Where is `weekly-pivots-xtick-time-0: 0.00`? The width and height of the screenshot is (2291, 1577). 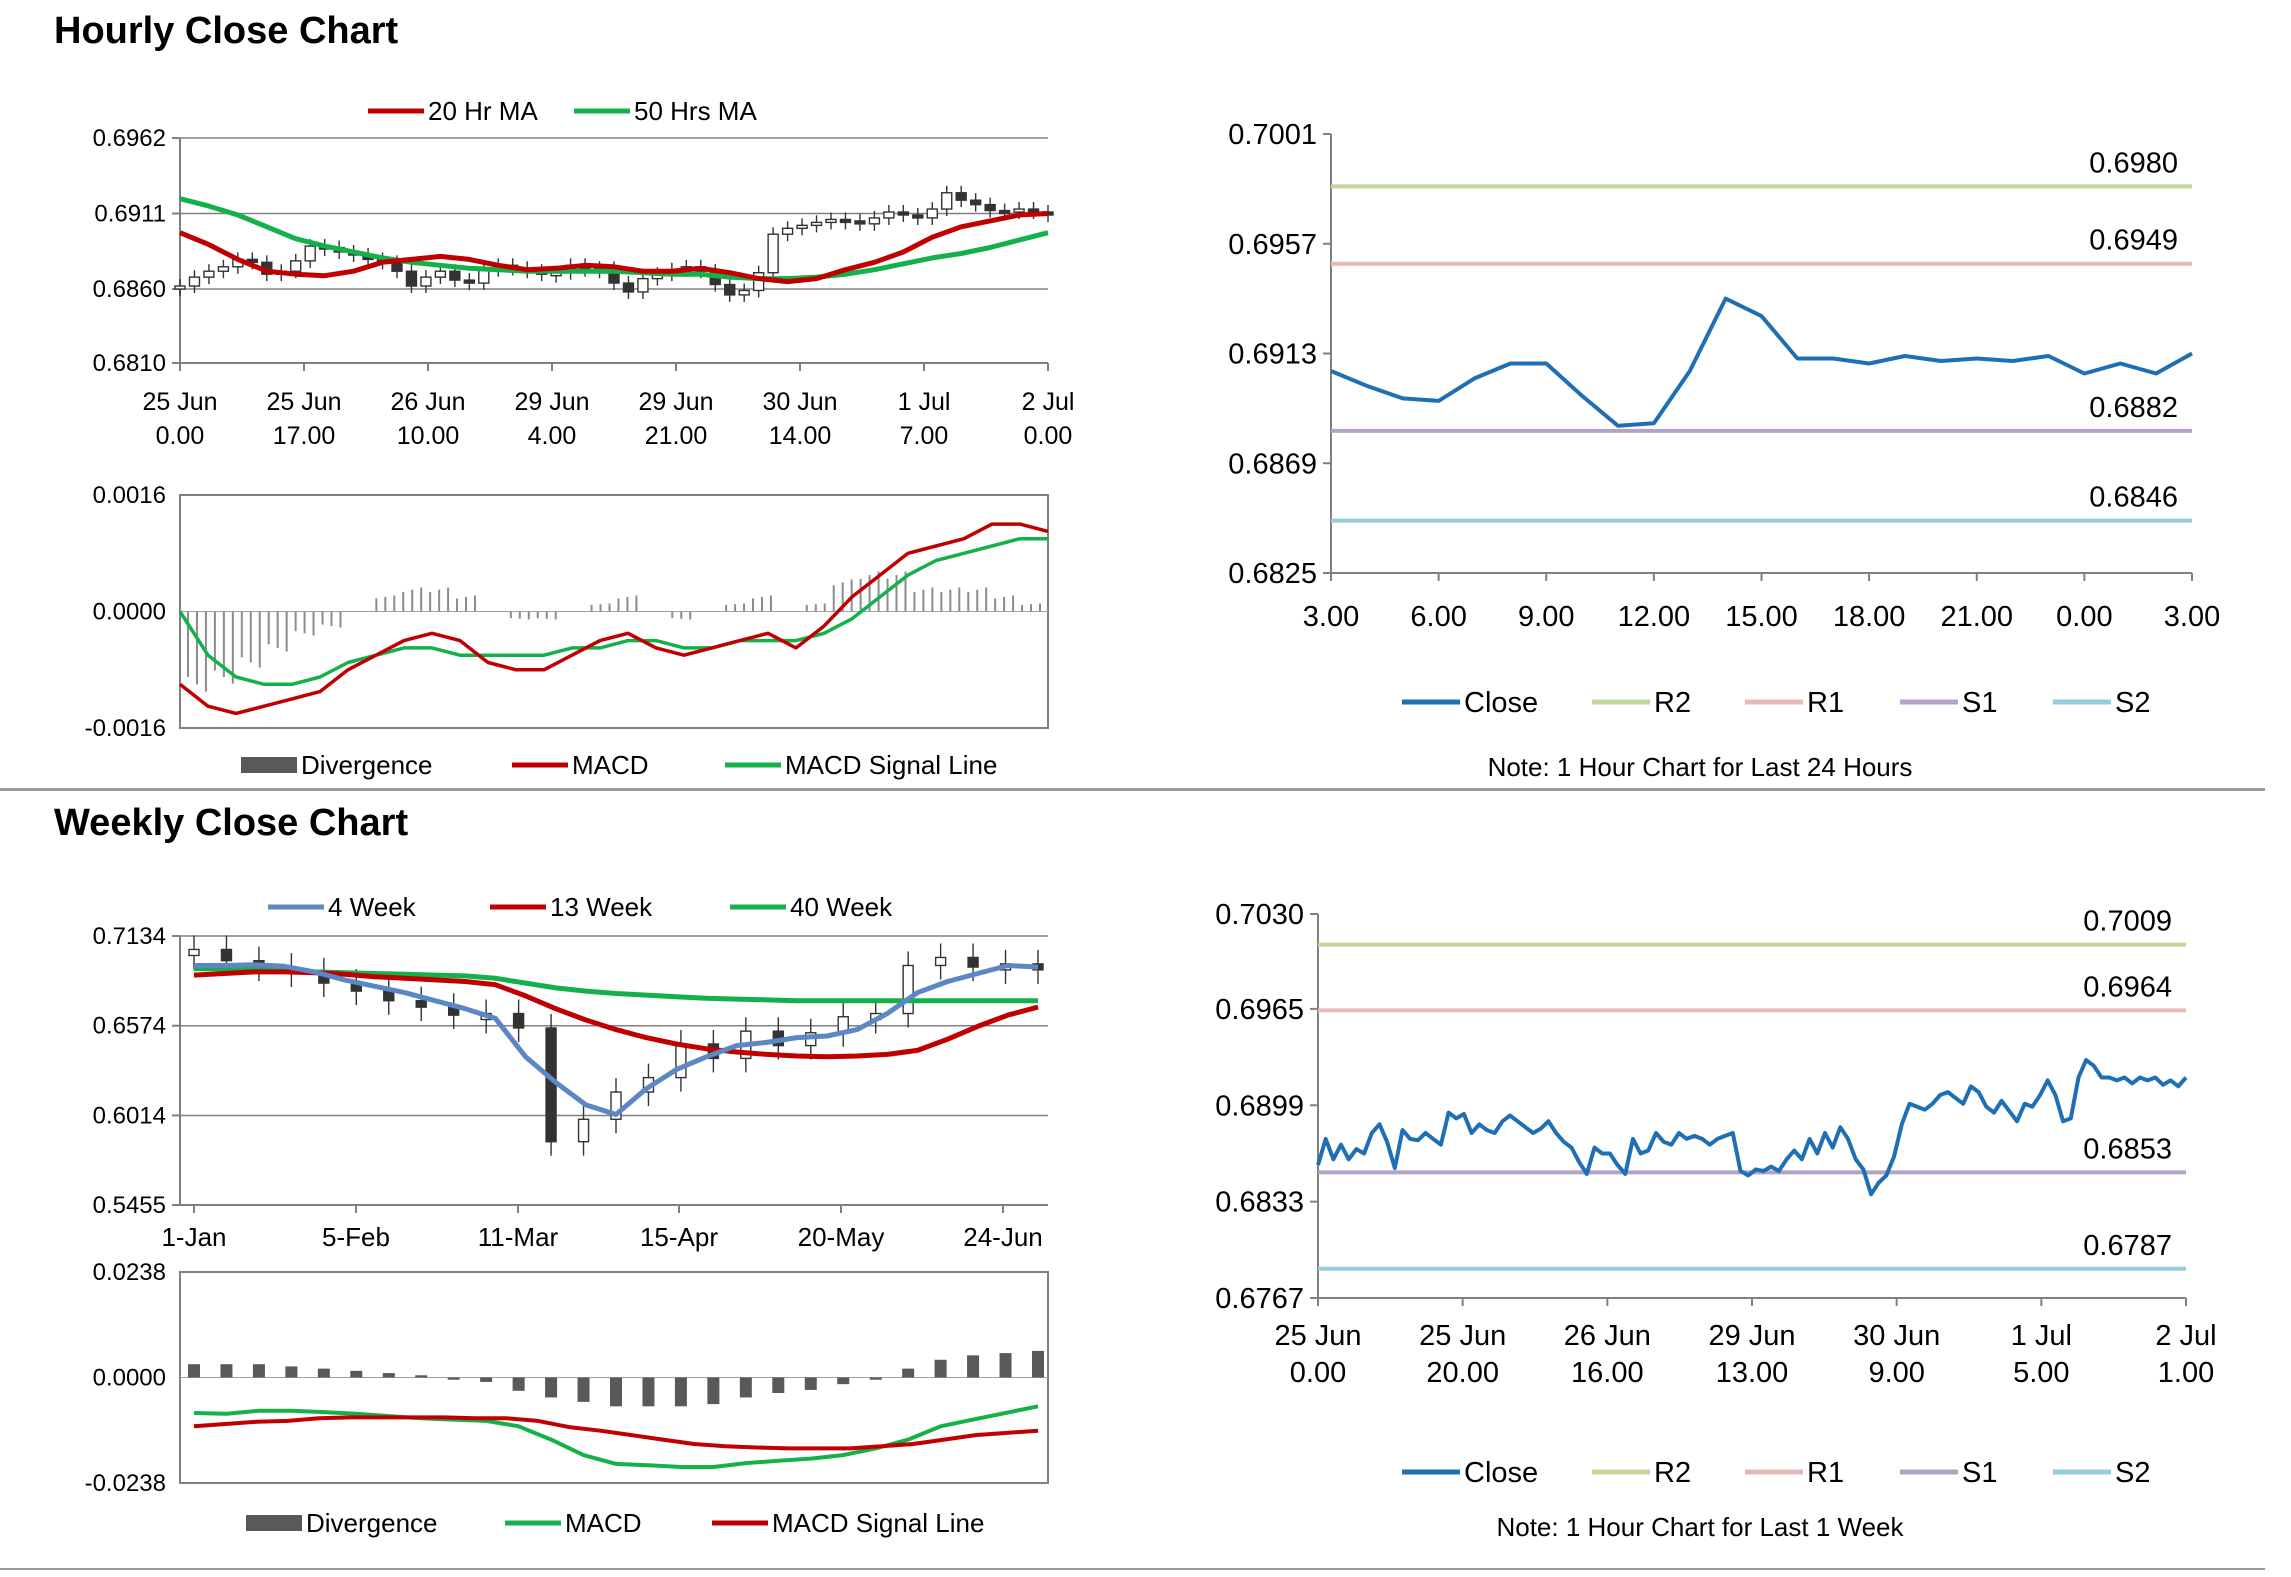 weekly-pivots-xtick-time-0: 0.00 is located at coordinates (1318, 1373).